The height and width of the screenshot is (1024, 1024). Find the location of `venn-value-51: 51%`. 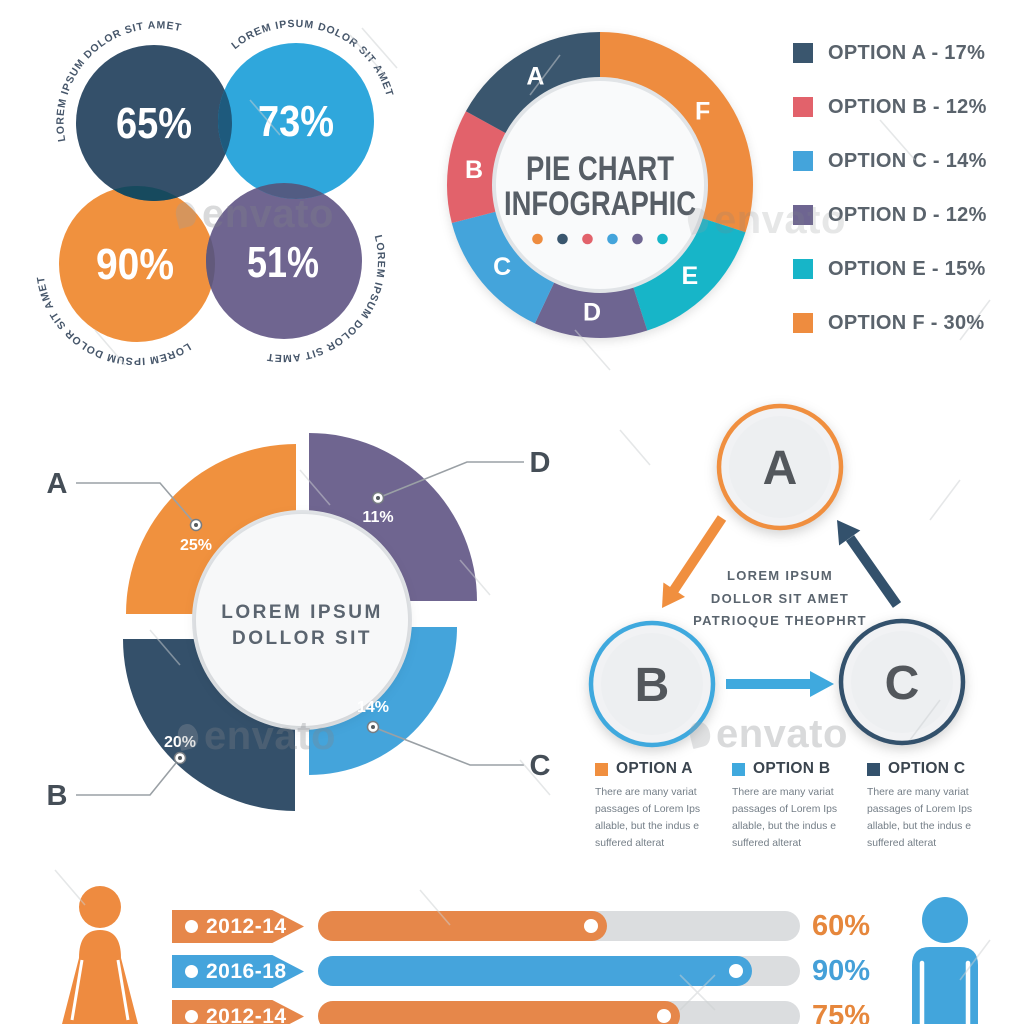

venn-value-51: 51% is located at coordinates (283, 262).